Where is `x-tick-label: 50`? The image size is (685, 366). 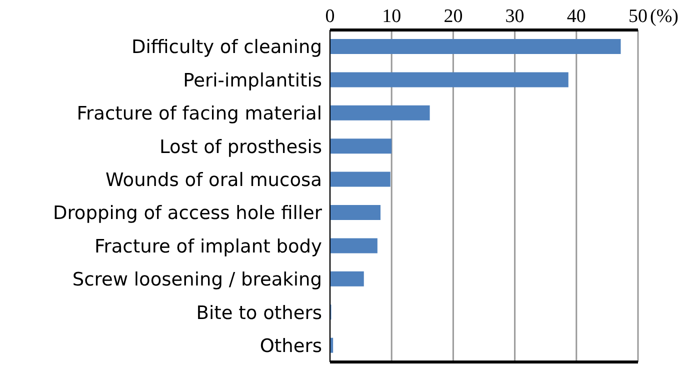 x-tick-label: 50 is located at coordinates (638, 16).